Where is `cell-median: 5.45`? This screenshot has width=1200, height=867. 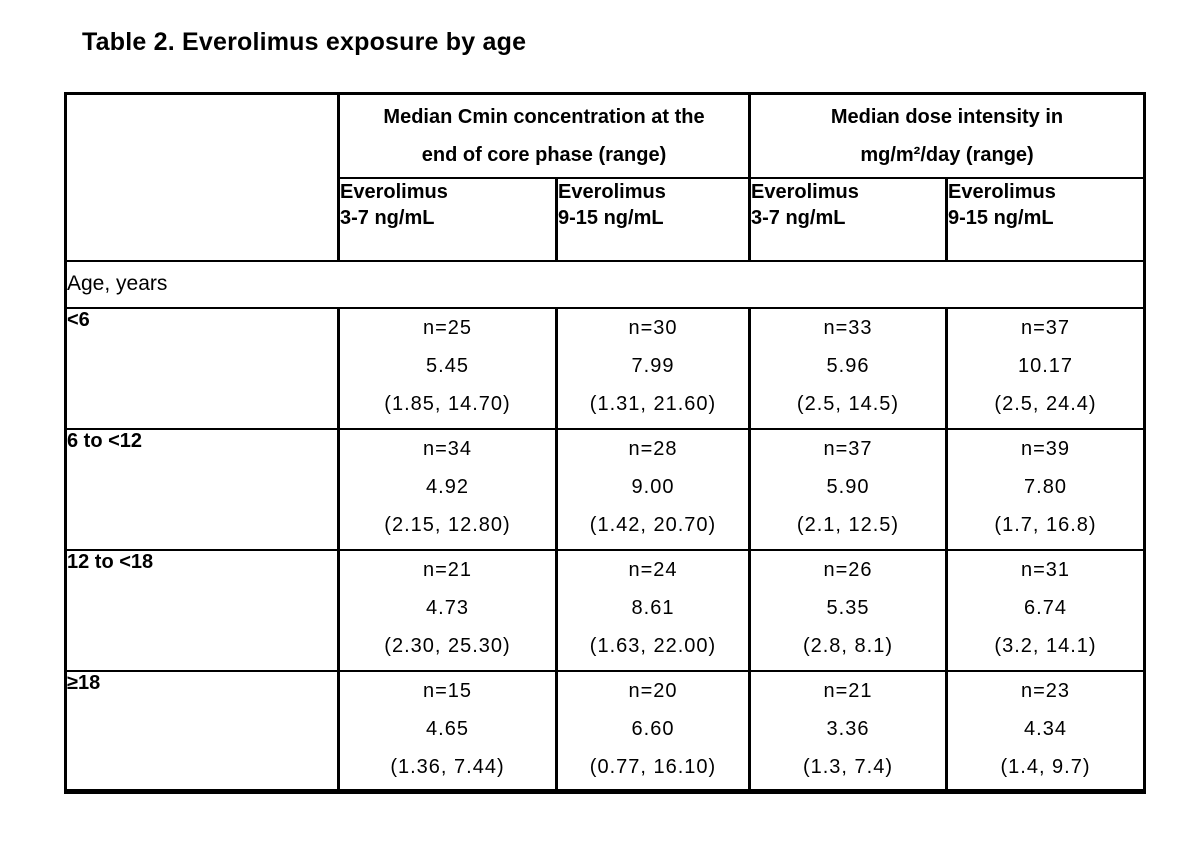 cell-median: 5.45 is located at coordinates (447, 365).